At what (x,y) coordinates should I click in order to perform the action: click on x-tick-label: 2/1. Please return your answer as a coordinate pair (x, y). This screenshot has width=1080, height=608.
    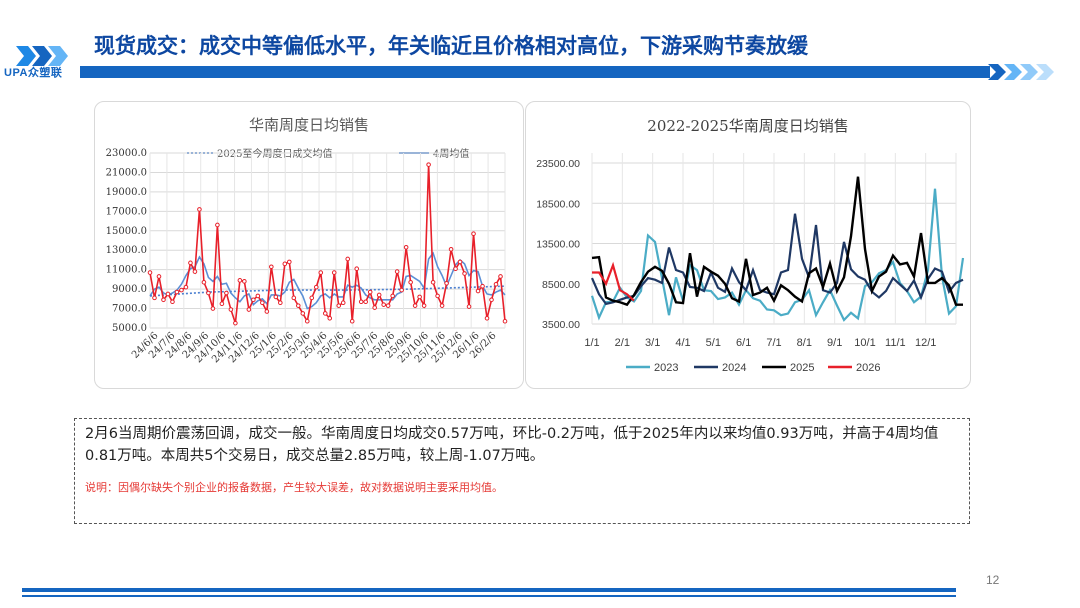
    Looking at the image, I should click on (622, 343).